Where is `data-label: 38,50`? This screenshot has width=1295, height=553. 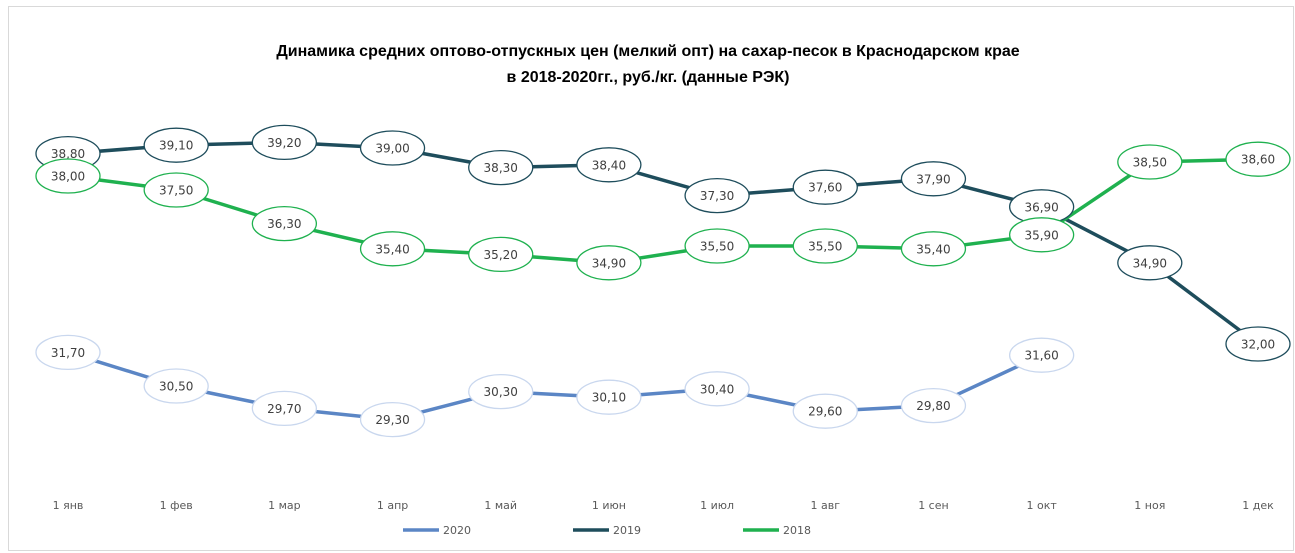 data-label: 38,50 is located at coordinates (1150, 163).